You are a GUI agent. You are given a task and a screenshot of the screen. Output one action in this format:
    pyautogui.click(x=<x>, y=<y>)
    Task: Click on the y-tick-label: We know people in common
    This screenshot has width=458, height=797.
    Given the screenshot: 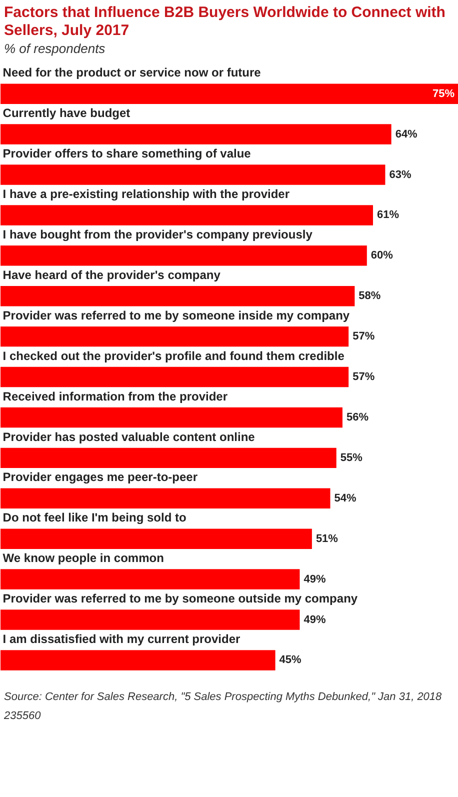 What is the action you would take?
    pyautogui.click(x=83, y=557)
    